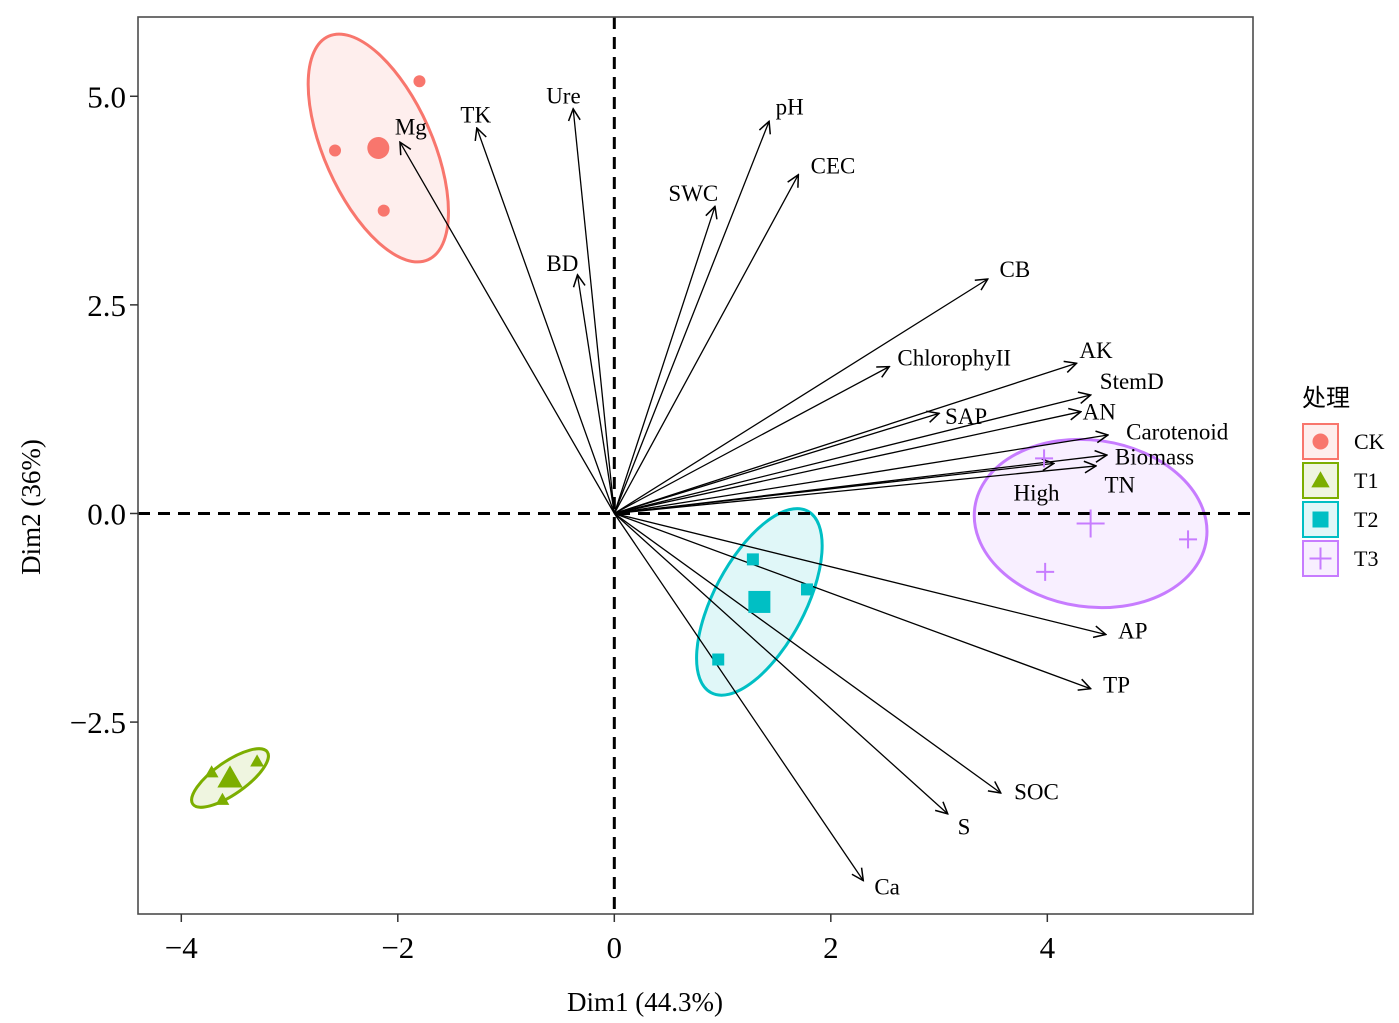  What do you see at coordinates (1366, 480) in the screenshot?
I see `legend-label-t1: T1` at bounding box center [1366, 480].